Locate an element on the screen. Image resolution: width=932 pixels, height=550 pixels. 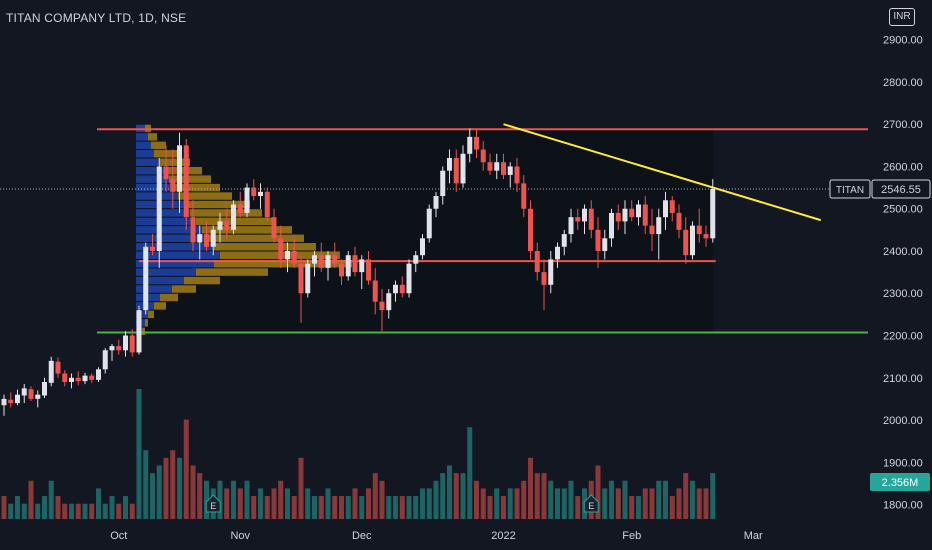
symbol-tag-box is located at coordinates (850, 189).